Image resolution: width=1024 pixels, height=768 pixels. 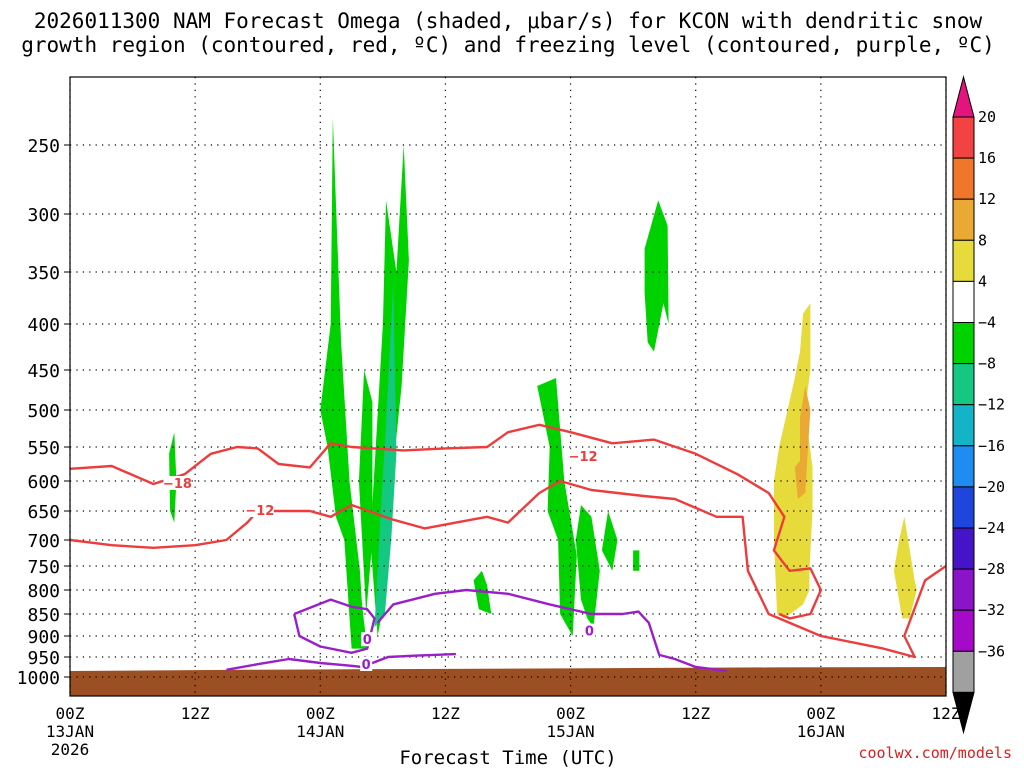 I want to click on colorbar-top-arrow, so click(x=963, y=96).